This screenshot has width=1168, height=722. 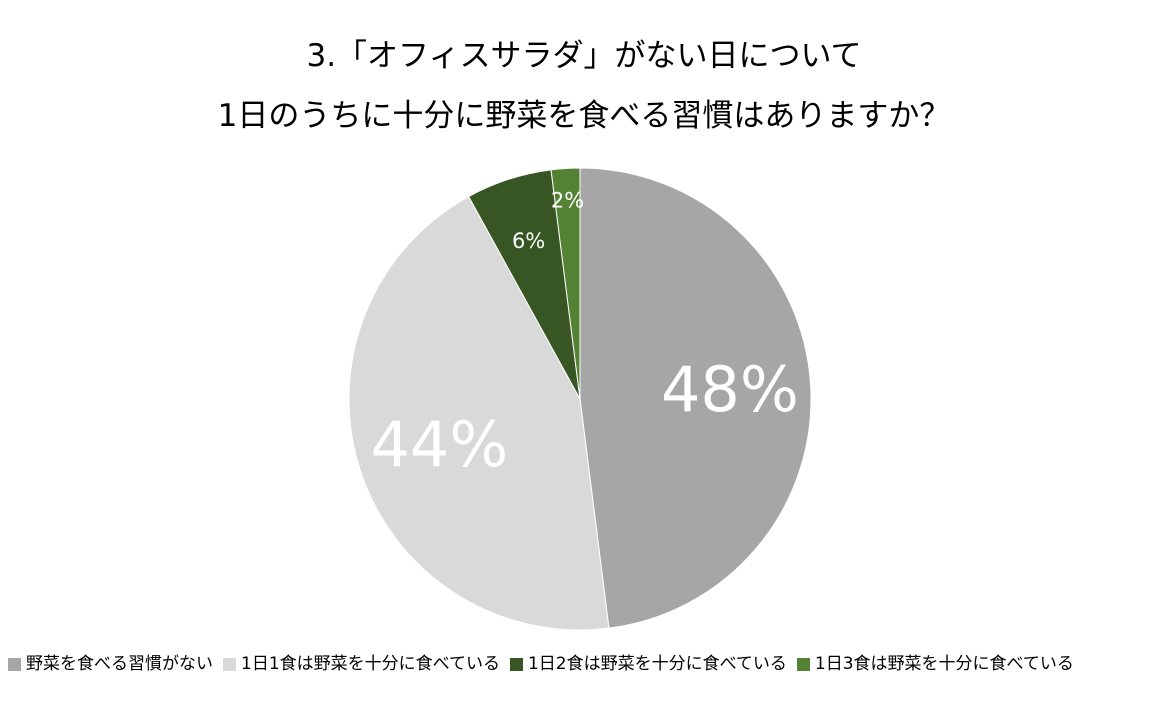 I want to click on legend-label-4: 1日3食は野菜を十分に食べている, so click(x=944, y=664).